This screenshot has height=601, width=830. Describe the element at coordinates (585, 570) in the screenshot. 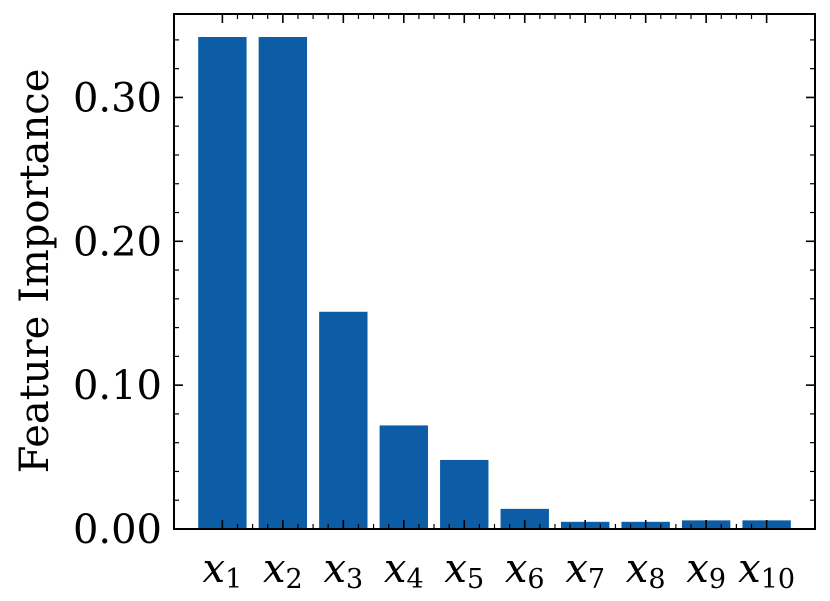

I see `x-tick-label-x7: x7` at that location.